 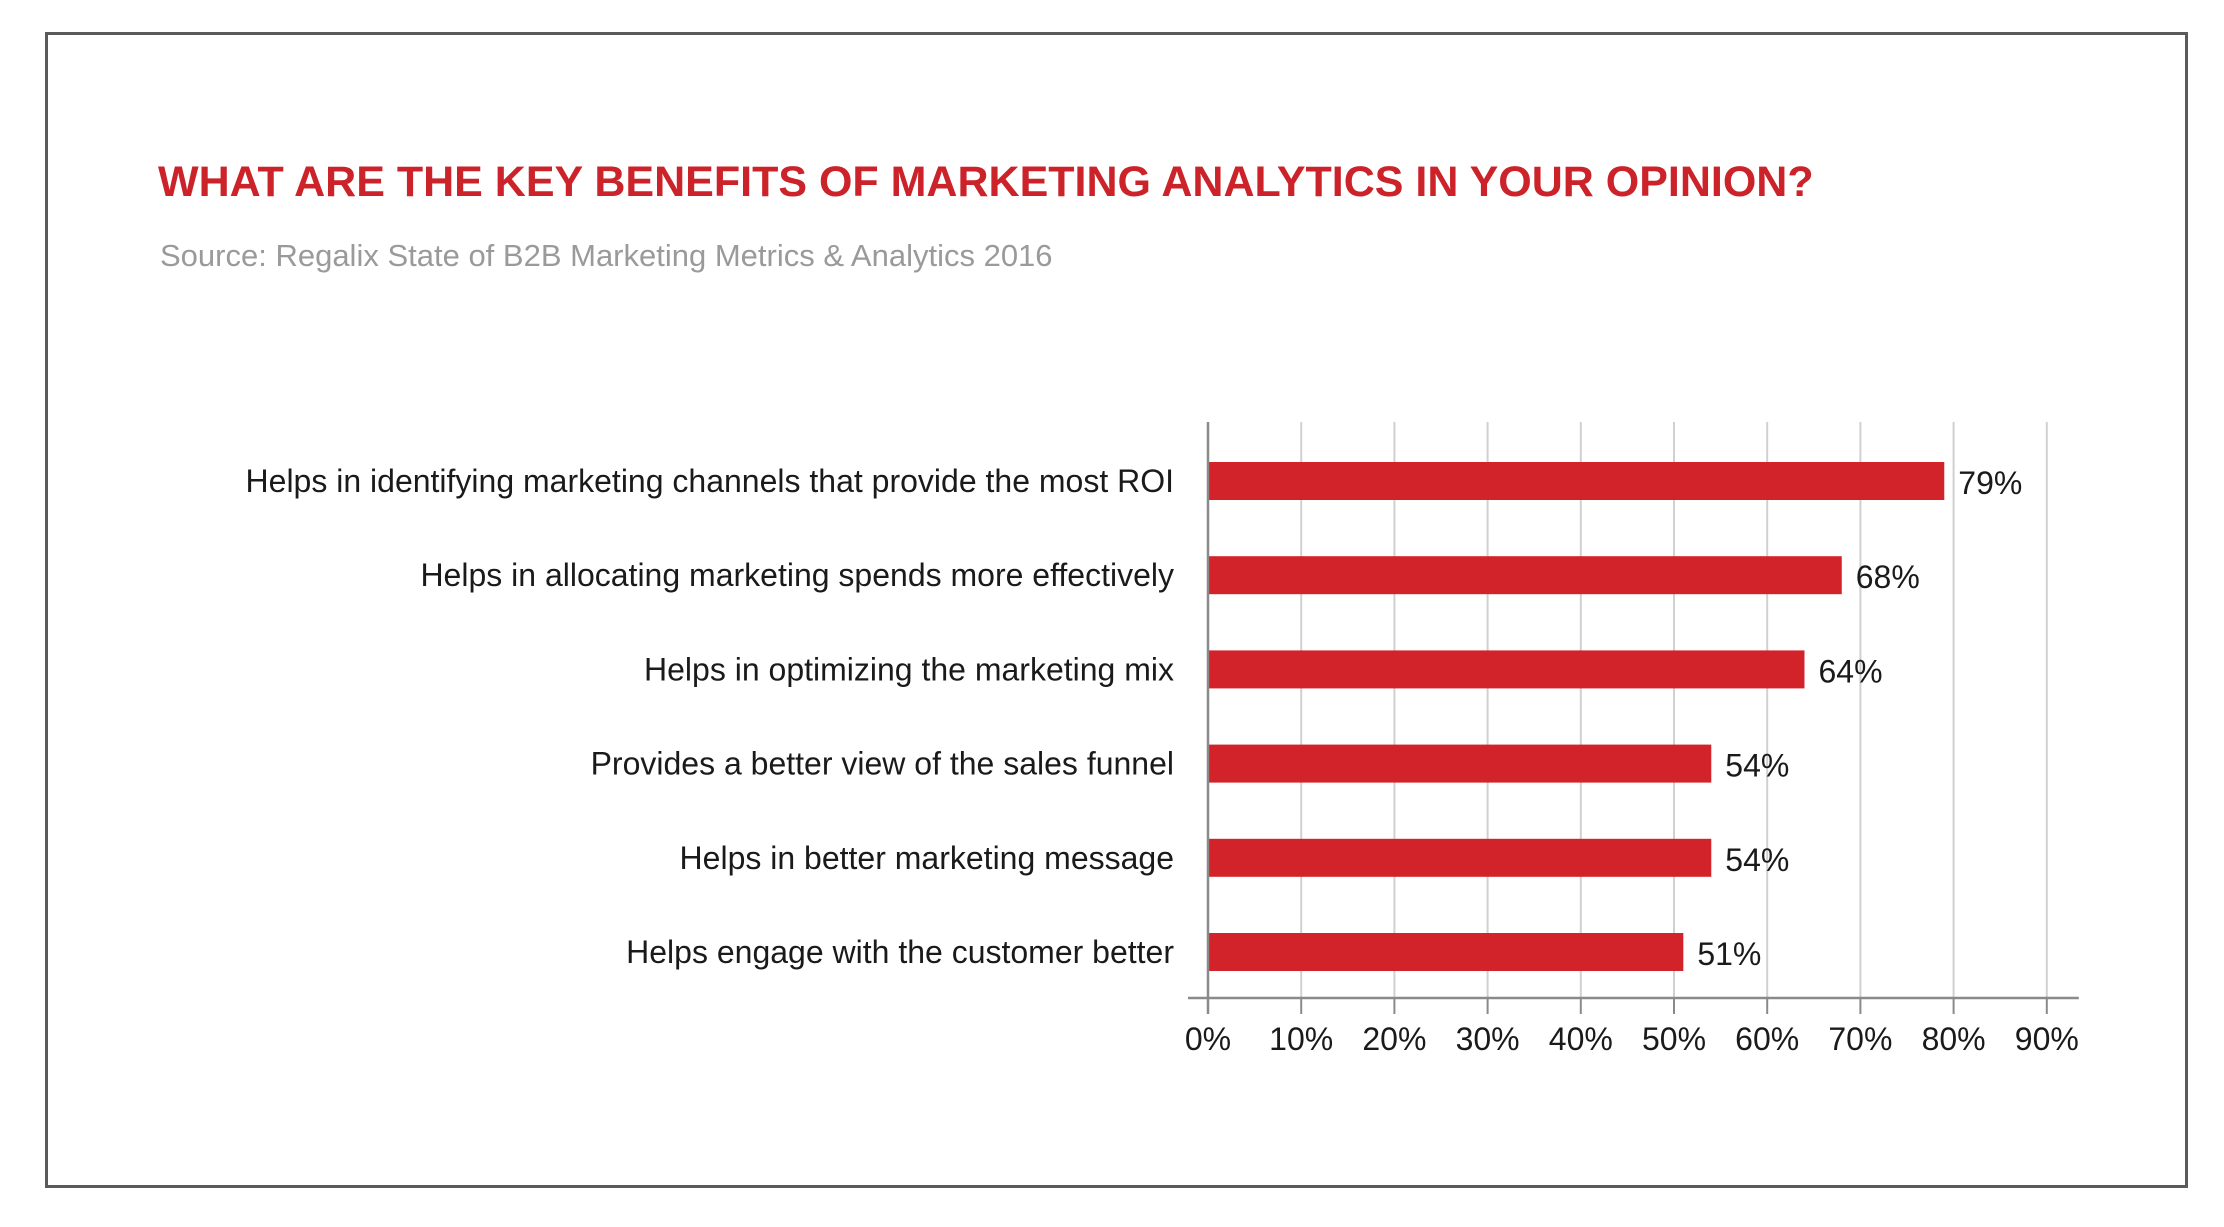 What do you see at coordinates (1990, 483) in the screenshot?
I see `value-label: 79%` at bounding box center [1990, 483].